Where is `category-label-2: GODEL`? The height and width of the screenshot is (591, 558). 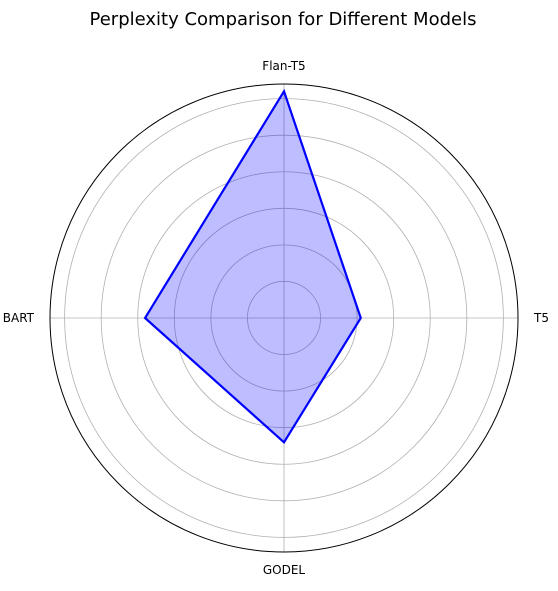 category-label-2: GODEL is located at coordinates (284, 570).